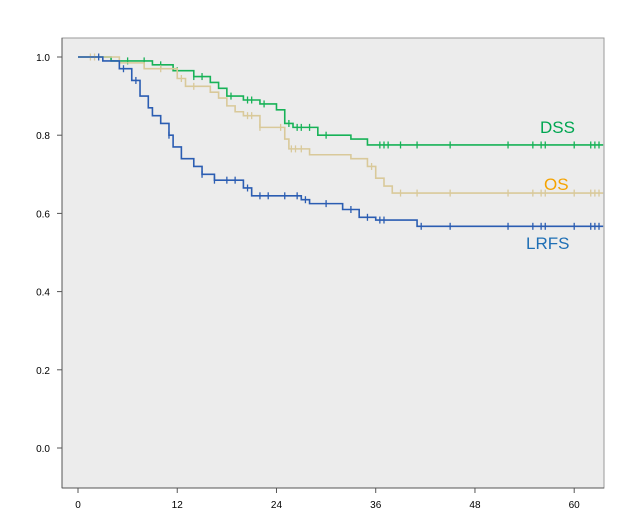 The image size is (640, 525). What do you see at coordinates (43, 293) in the screenshot?
I see `y-tick-label: 0.4` at bounding box center [43, 293].